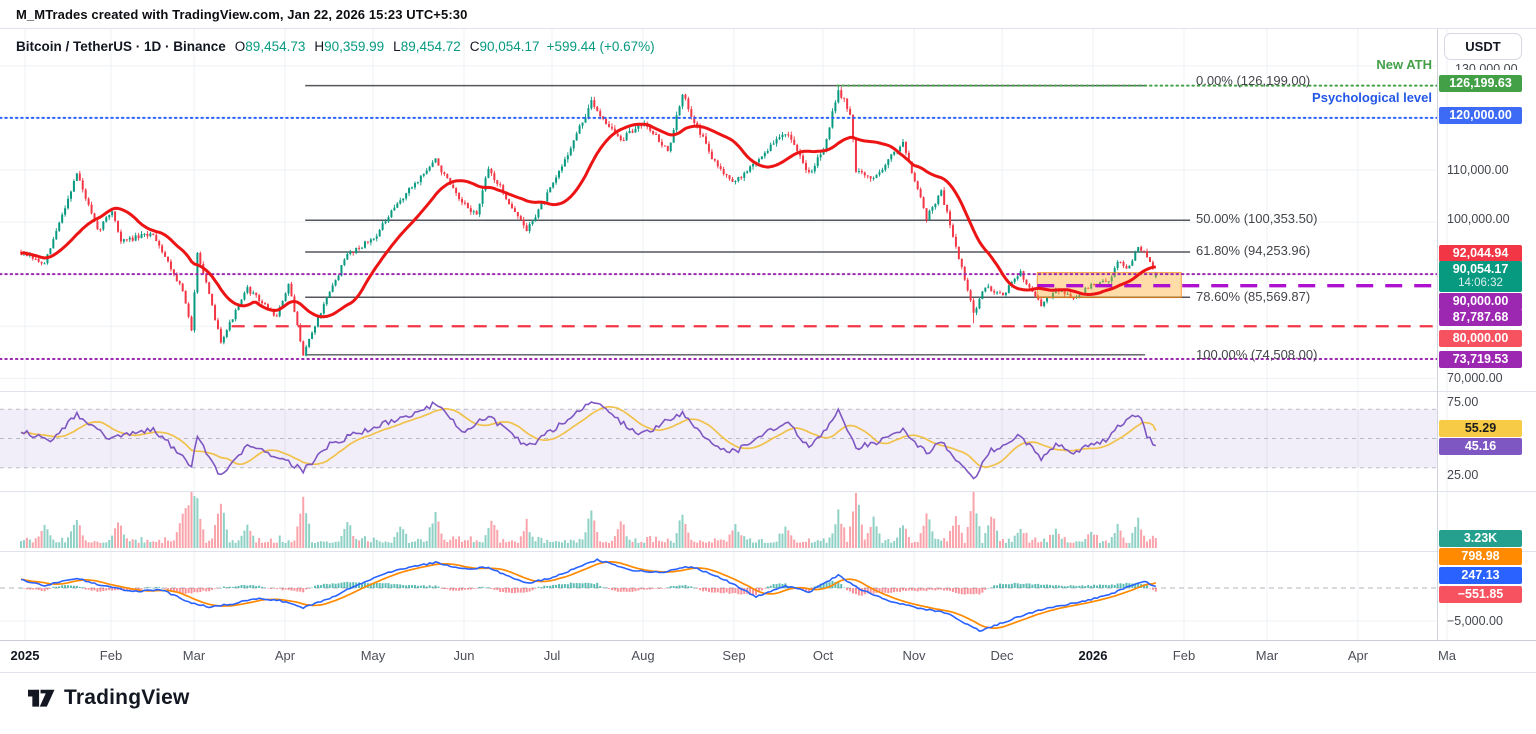 The height and width of the screenshot is (734, 1536). I want to click on new-ath-label: New ATH, so click(1404, 64).